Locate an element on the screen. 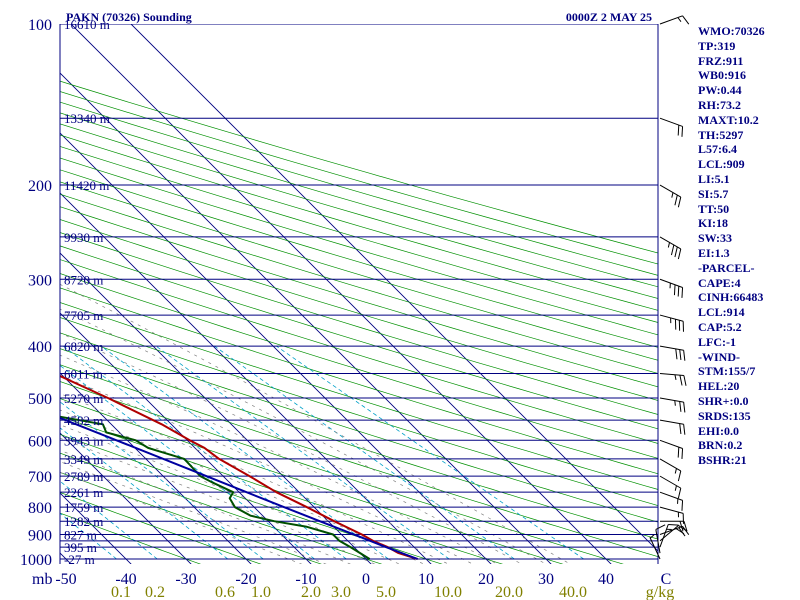 This screenshot has height=600, width=800. height-label: 1759 m is located at coordinates (83, 507).